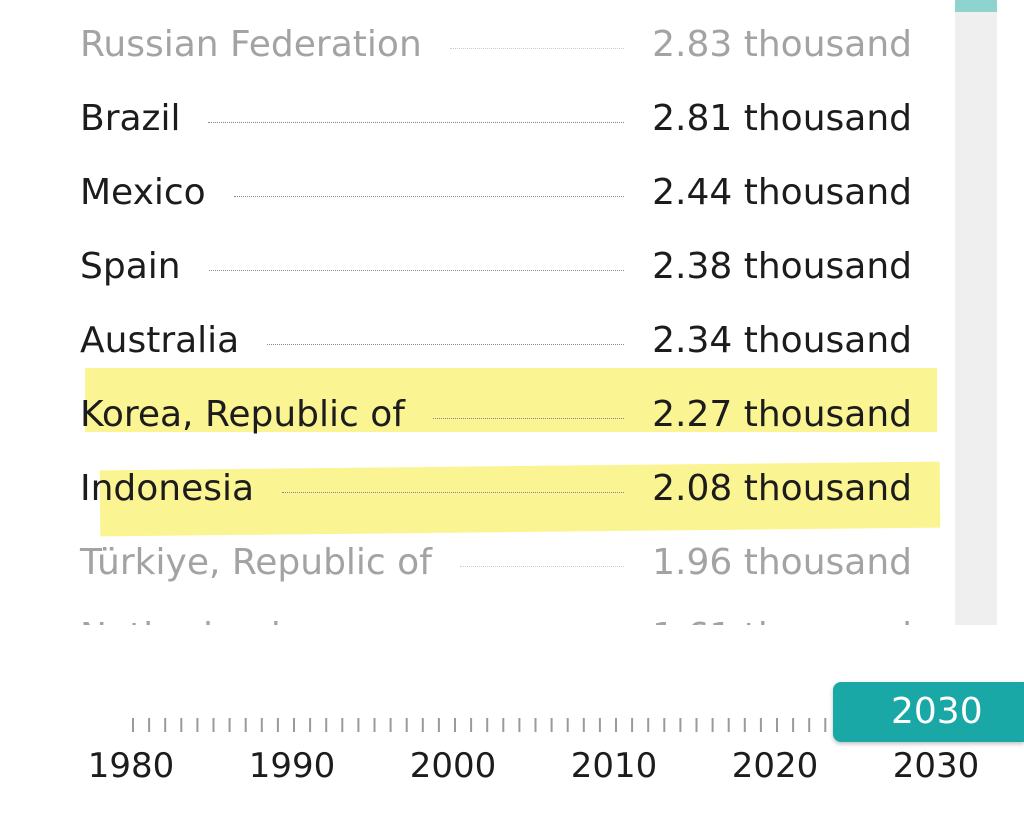  What do you see at coordinates (782, 192) in the screenshot?
I see `country-value: 2.44 thousand` at bounding box center [782, 192].